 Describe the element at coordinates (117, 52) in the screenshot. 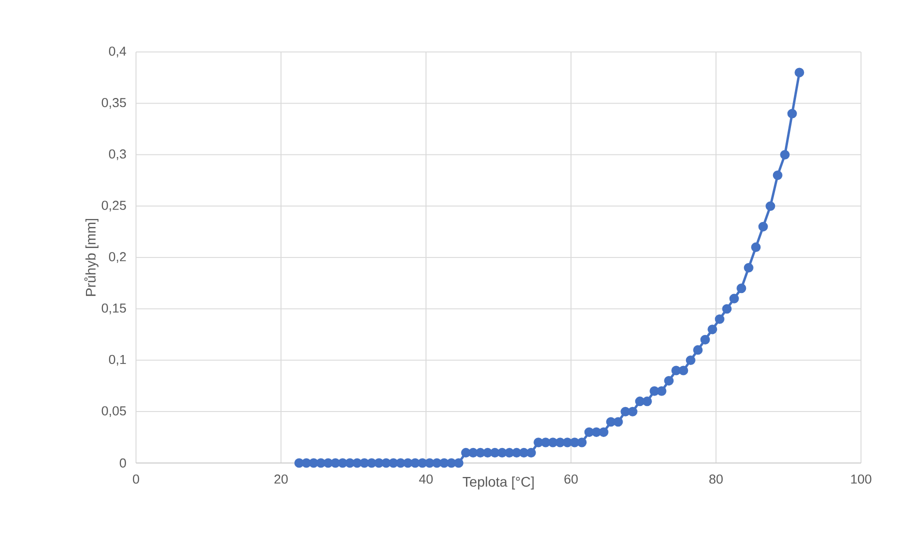

I see `y-tick-label: 0,4` at that location.